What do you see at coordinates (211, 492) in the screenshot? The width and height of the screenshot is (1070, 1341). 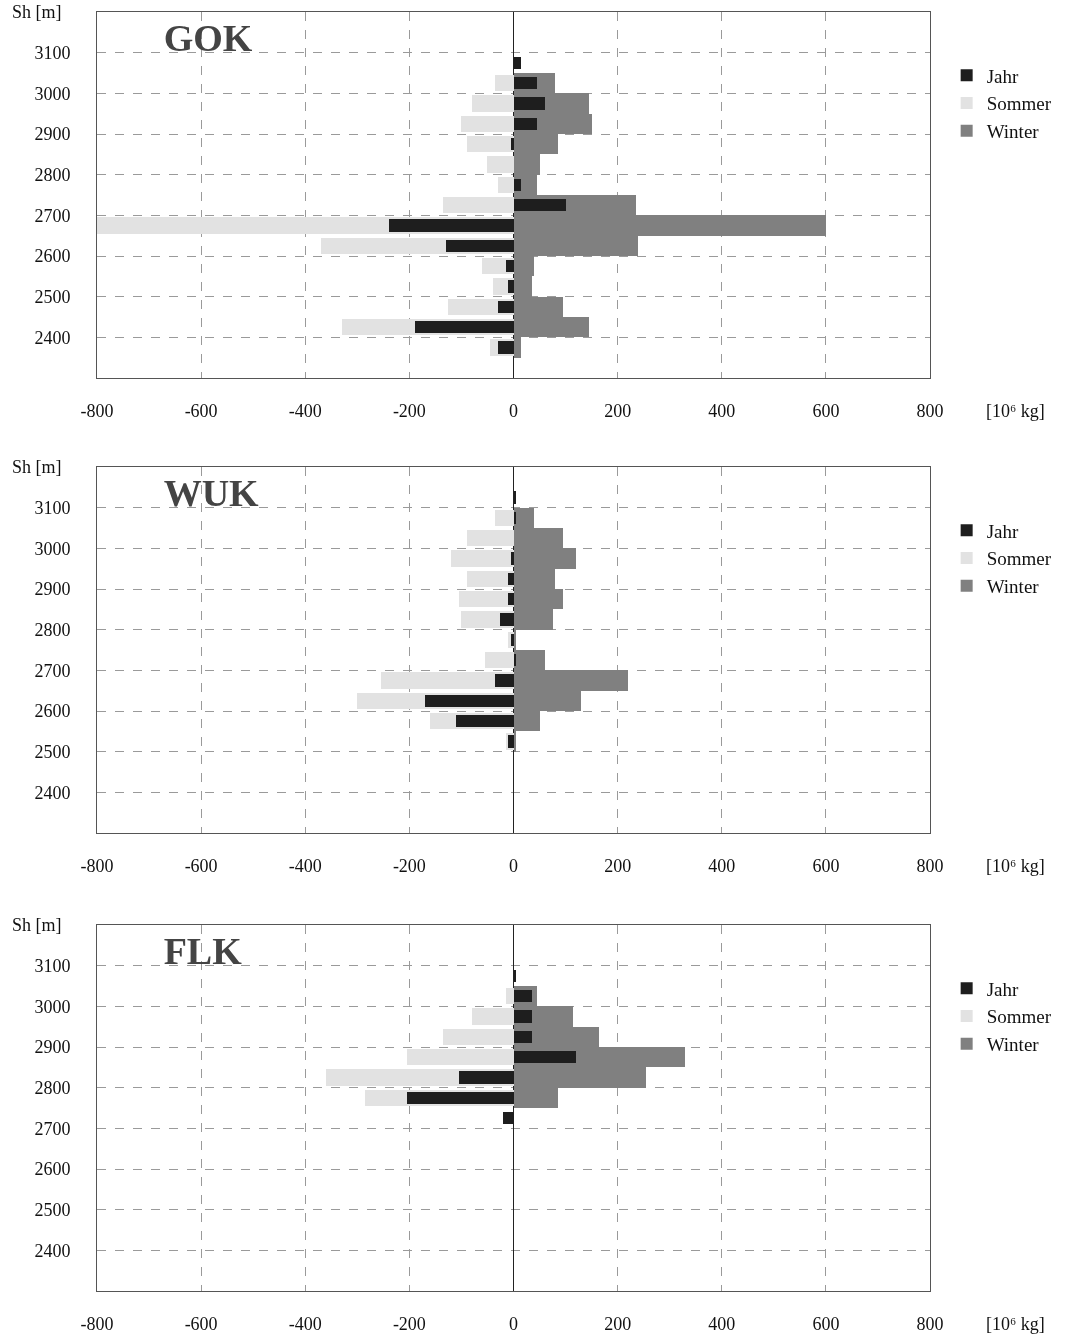 I see `chart-title: WUK` at bounding box center [211, 492].